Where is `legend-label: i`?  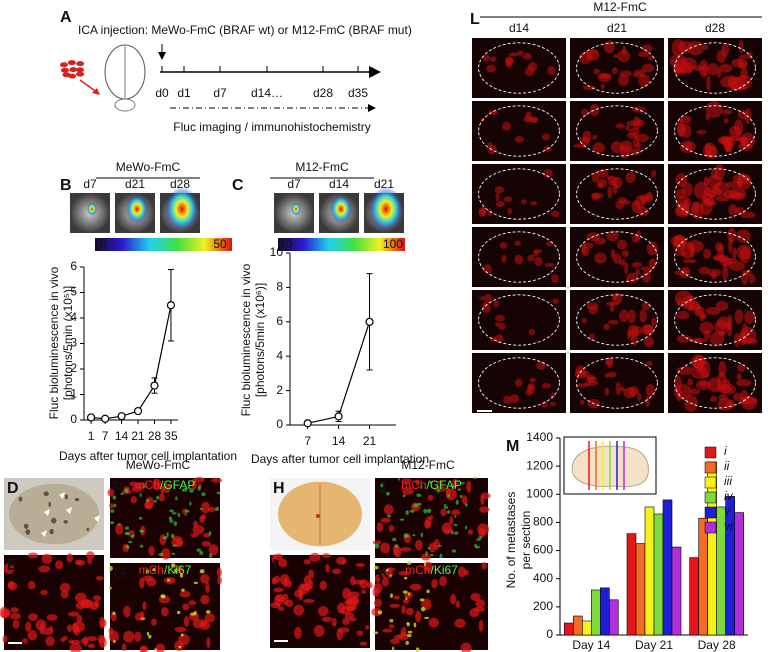 legend-label: i is located at coordinates (725, 451).